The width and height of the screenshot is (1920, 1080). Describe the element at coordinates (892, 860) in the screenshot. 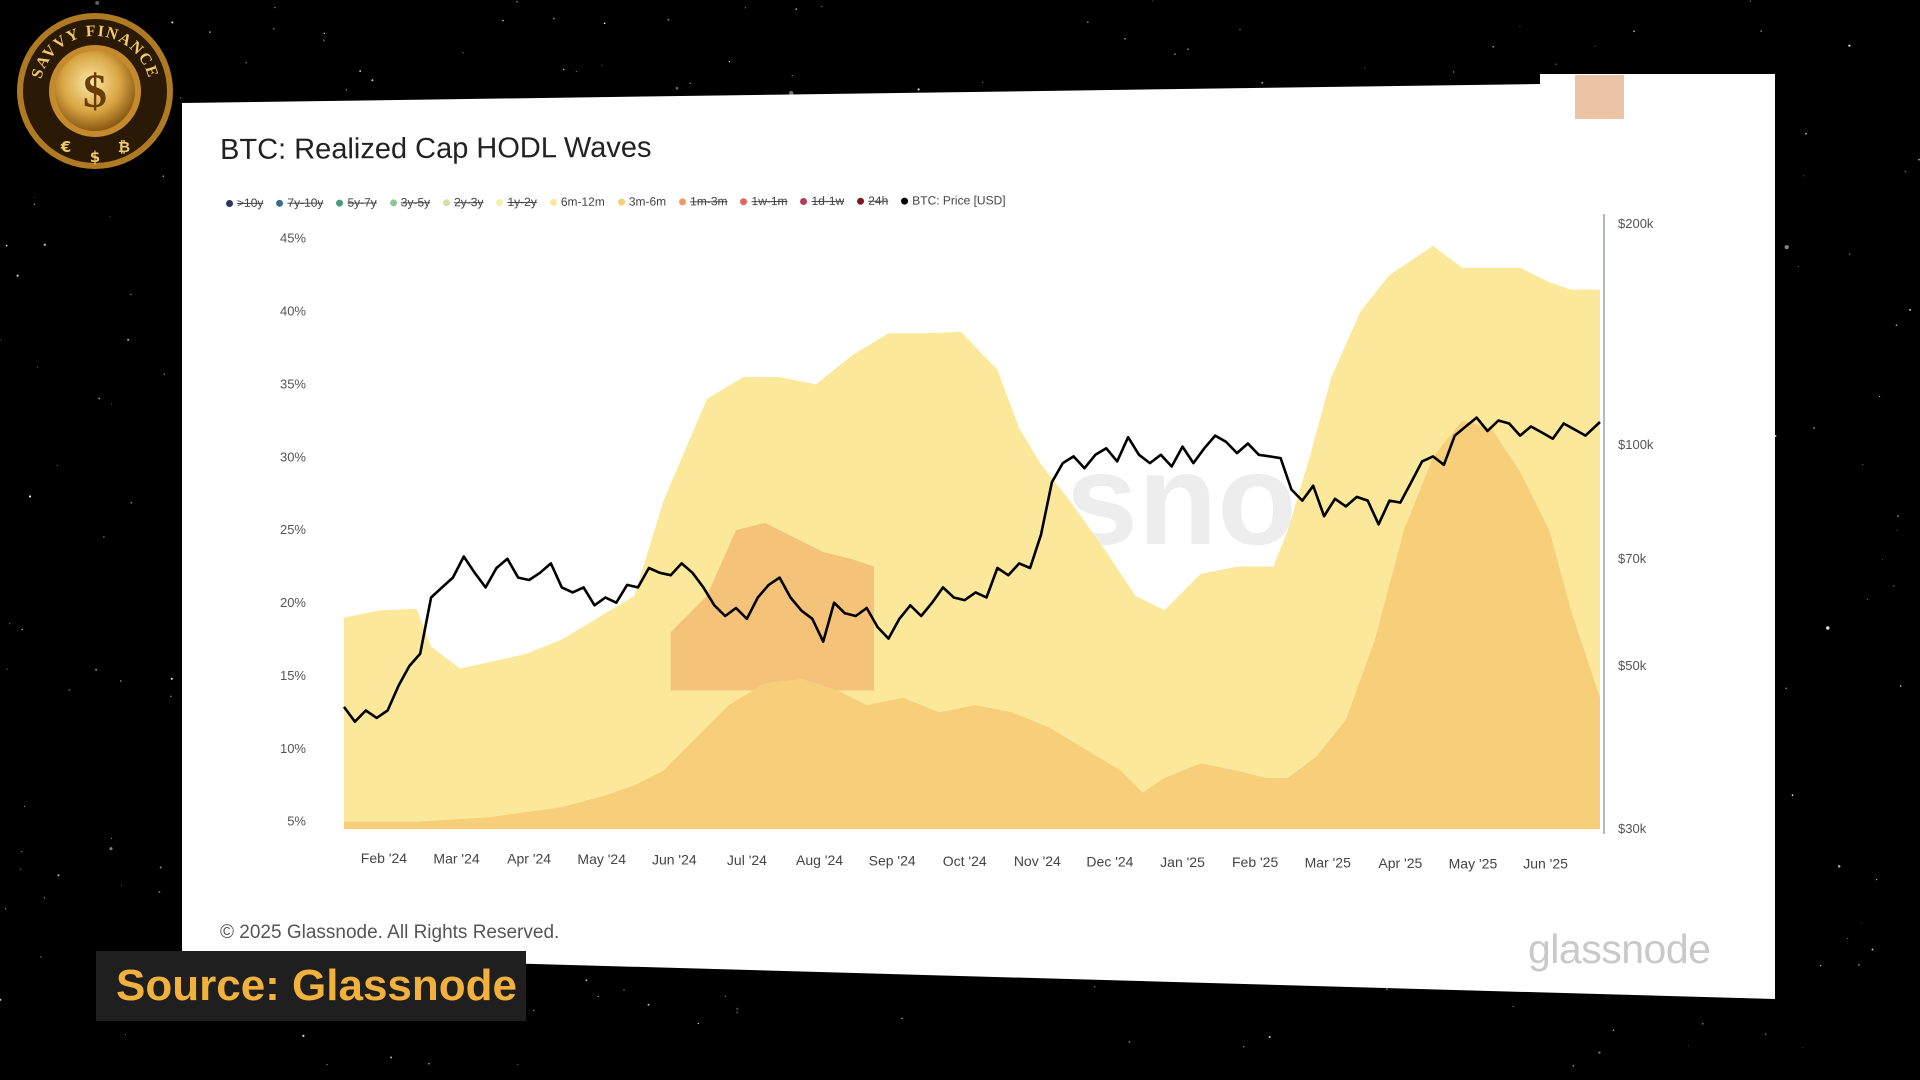

I see `x-tick-label: Sep '24` at that location.